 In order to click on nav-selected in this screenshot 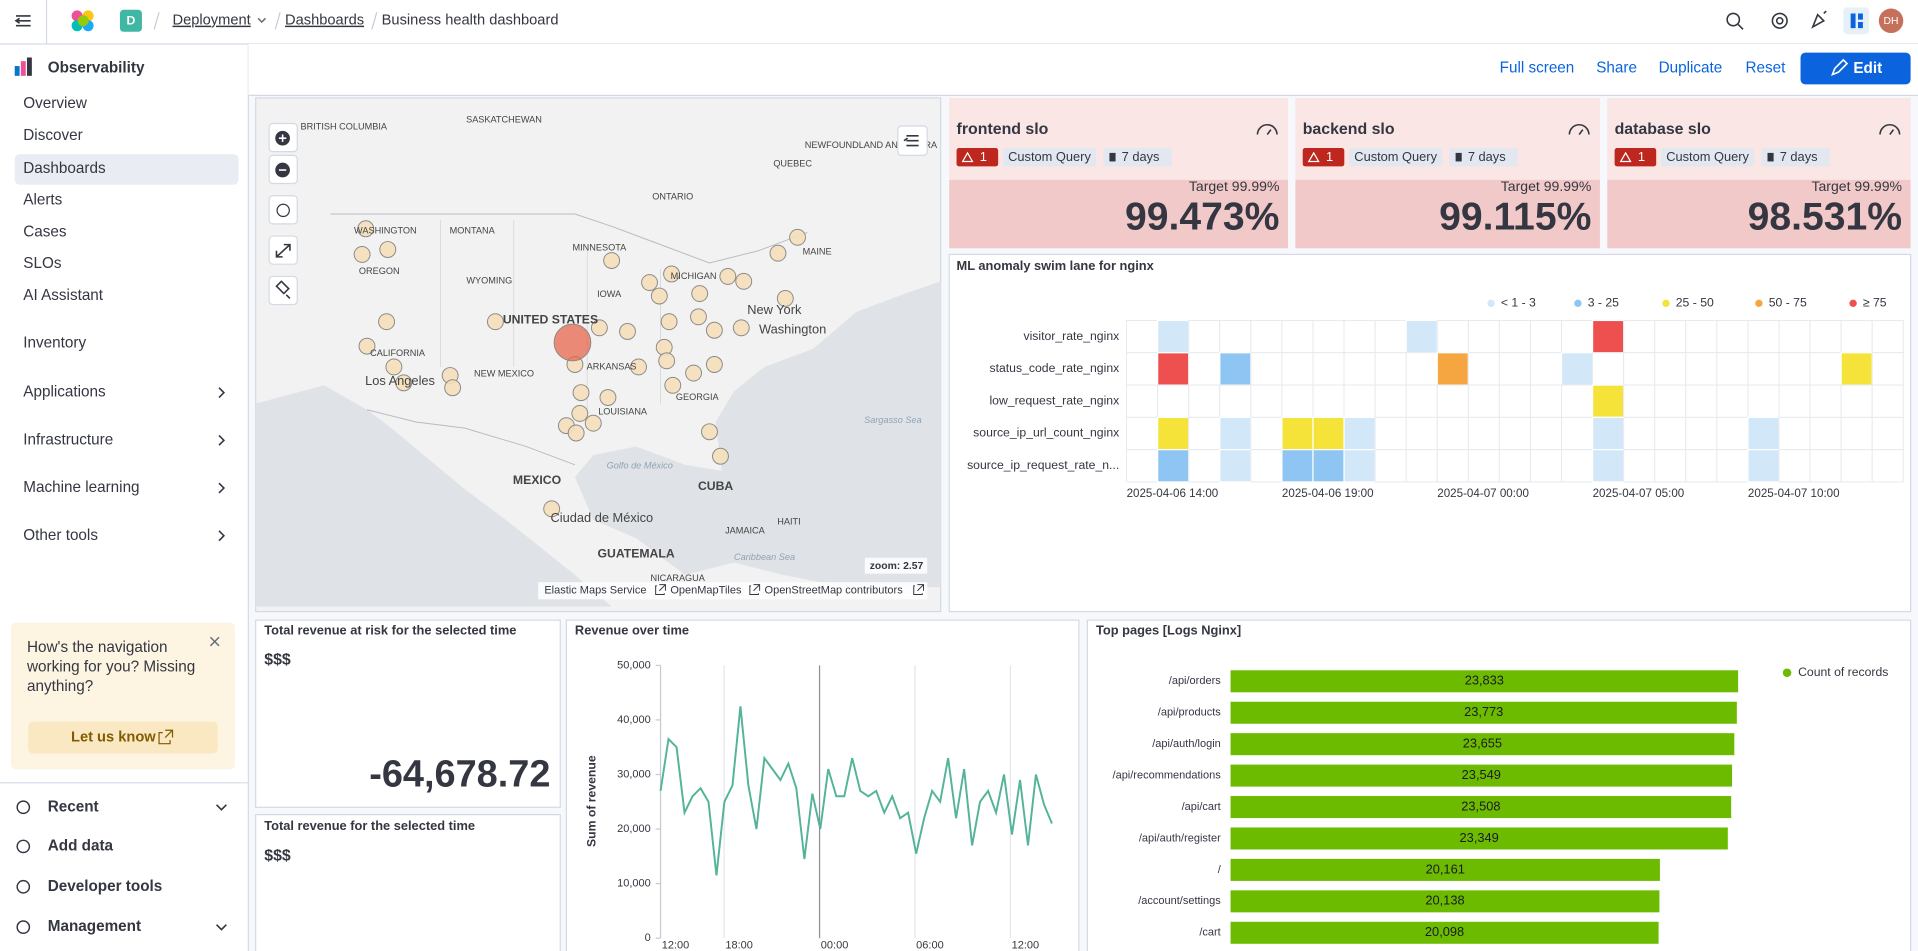, I will do `click(126, 169)`.